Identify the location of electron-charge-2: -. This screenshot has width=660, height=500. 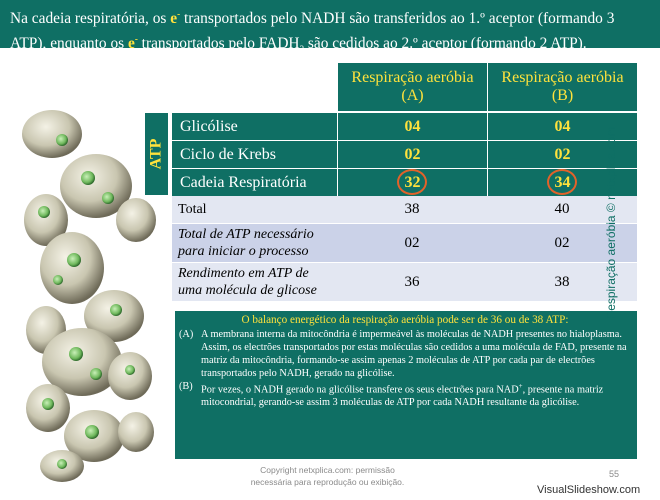
(136, 39).